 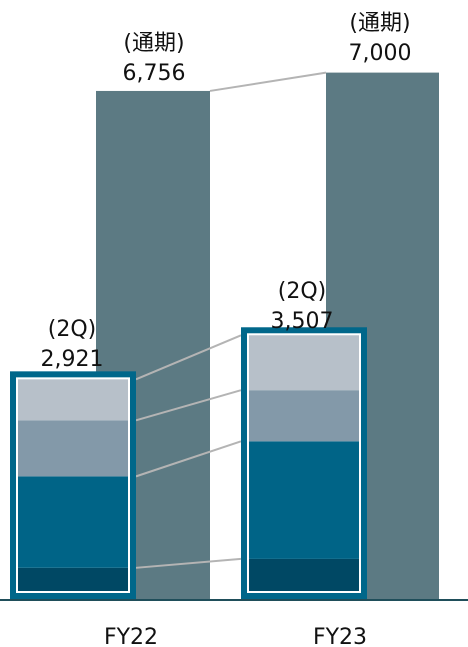 What do you see at coordinates (153, 43) in the screenshot?
I see `annual-label-fy22-period: (通期)` at bounding box center [153, 43].